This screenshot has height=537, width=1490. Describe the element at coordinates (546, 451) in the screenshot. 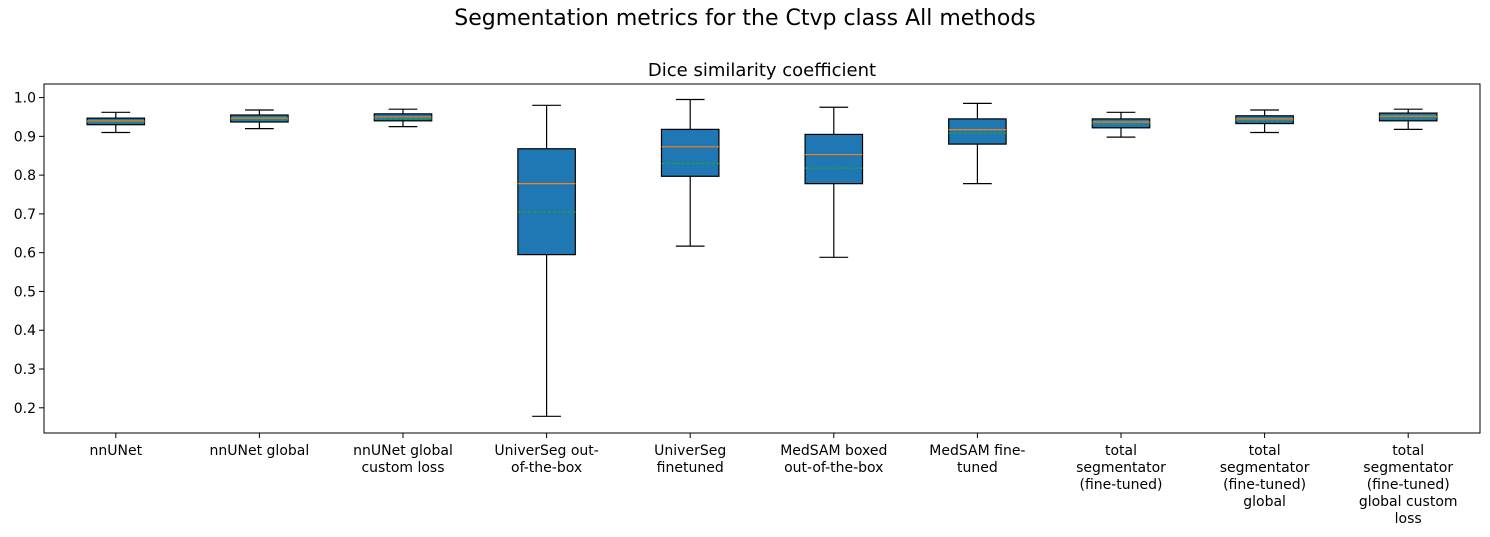

I see `x-tick-label-line: UniverSeg out-` at that location.